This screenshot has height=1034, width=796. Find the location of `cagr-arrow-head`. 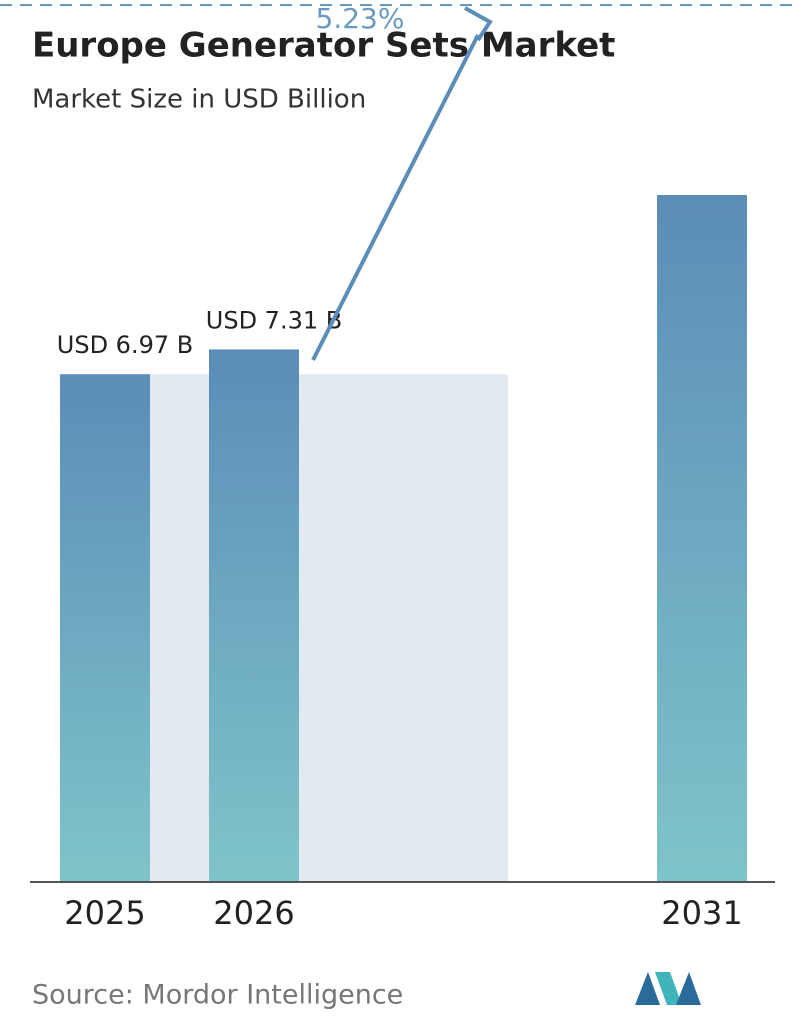

cagr-arrow-head is located at coordinates (478, 24).